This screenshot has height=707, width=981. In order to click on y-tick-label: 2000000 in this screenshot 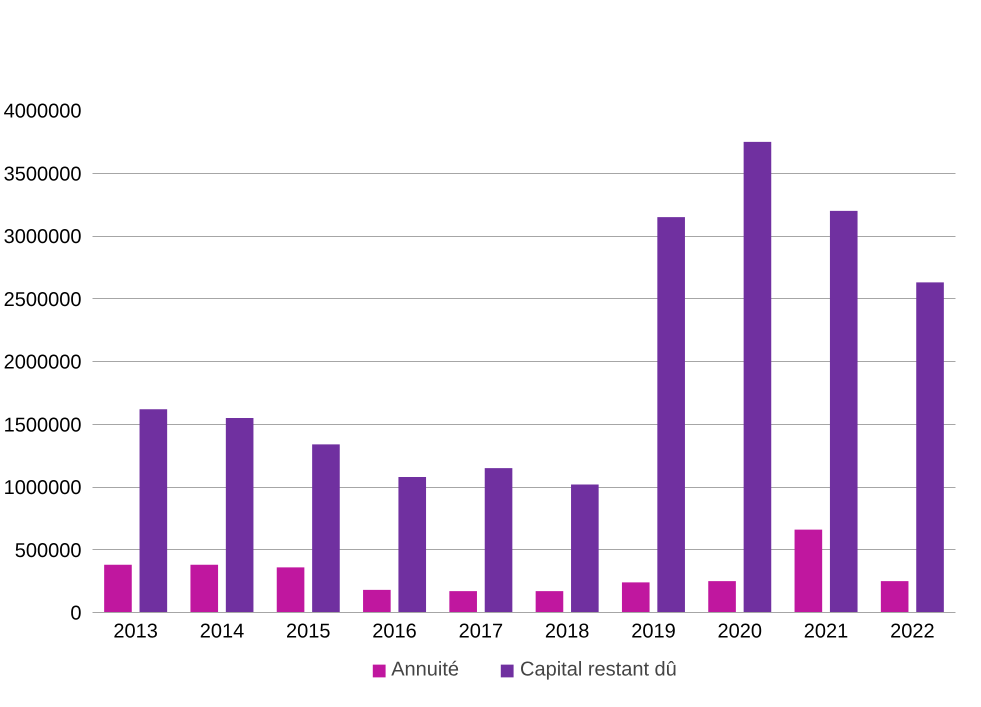, I will do `click(43, 363)`.